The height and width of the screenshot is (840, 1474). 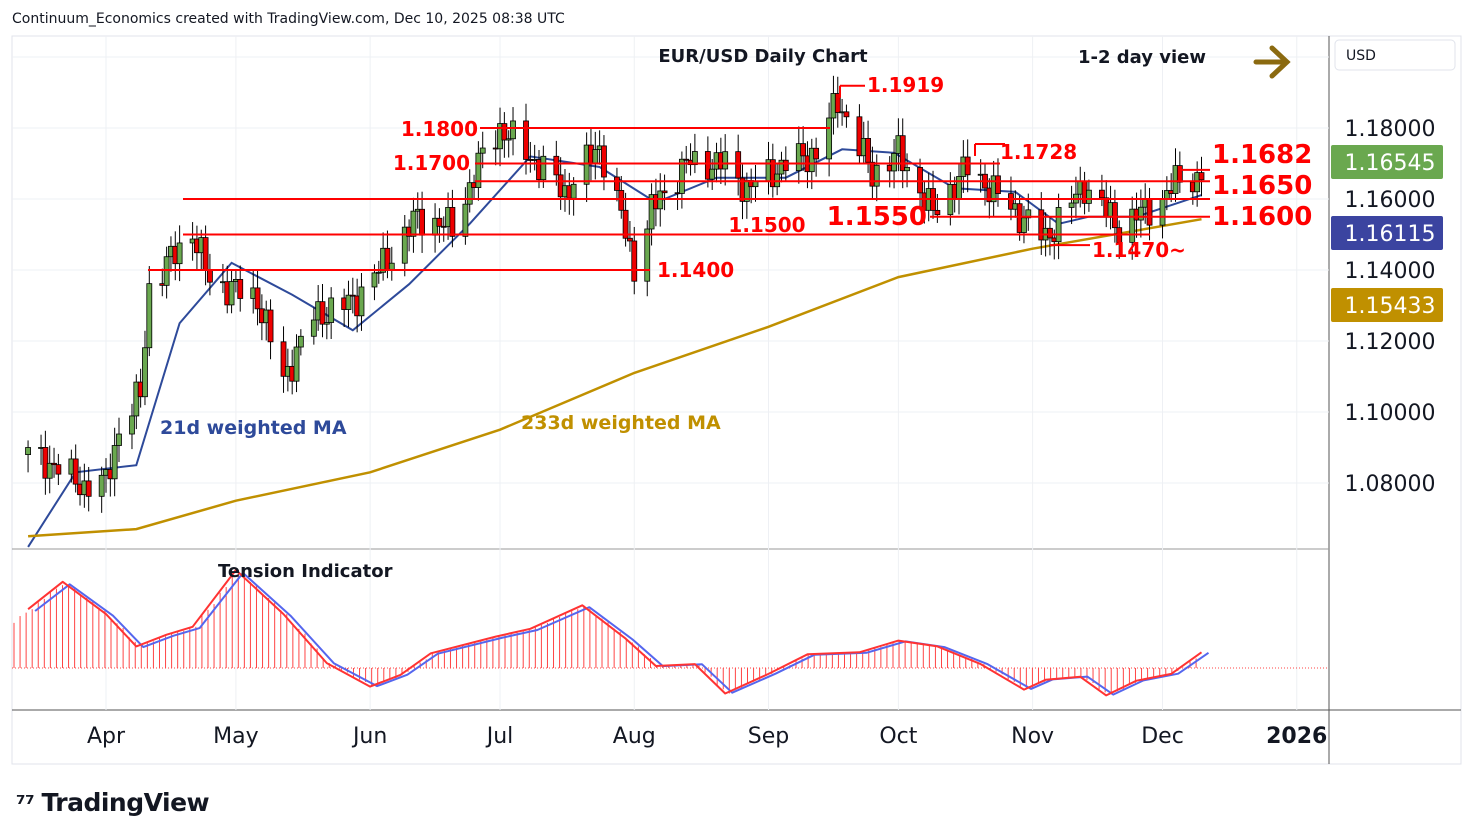 I want to click on y-tick-label: 1.14000, so click(x=1390, y=271).